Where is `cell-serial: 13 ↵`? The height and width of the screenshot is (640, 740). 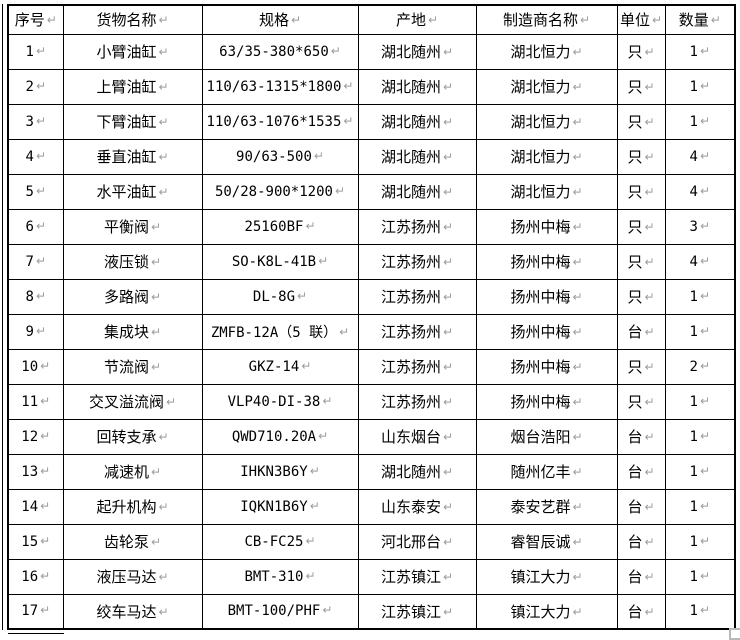 cell-serial: 13 ↵ is located at coordinates (35, 471).